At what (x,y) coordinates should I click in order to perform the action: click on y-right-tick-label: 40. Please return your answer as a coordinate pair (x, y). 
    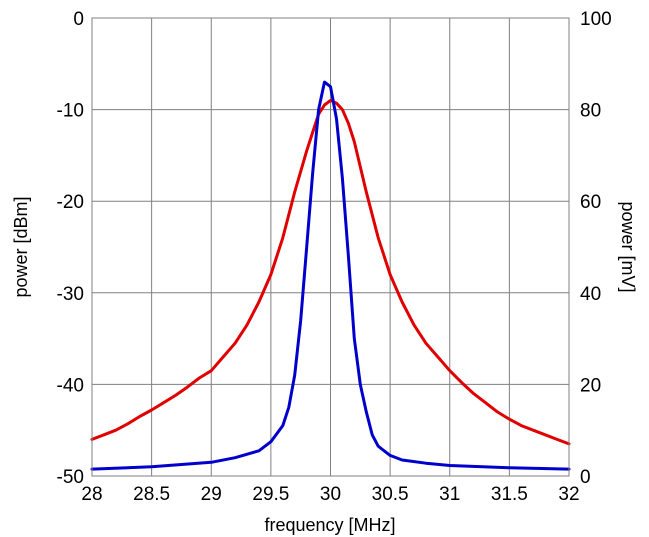
    Looking at the image, I should click on (590, 294).